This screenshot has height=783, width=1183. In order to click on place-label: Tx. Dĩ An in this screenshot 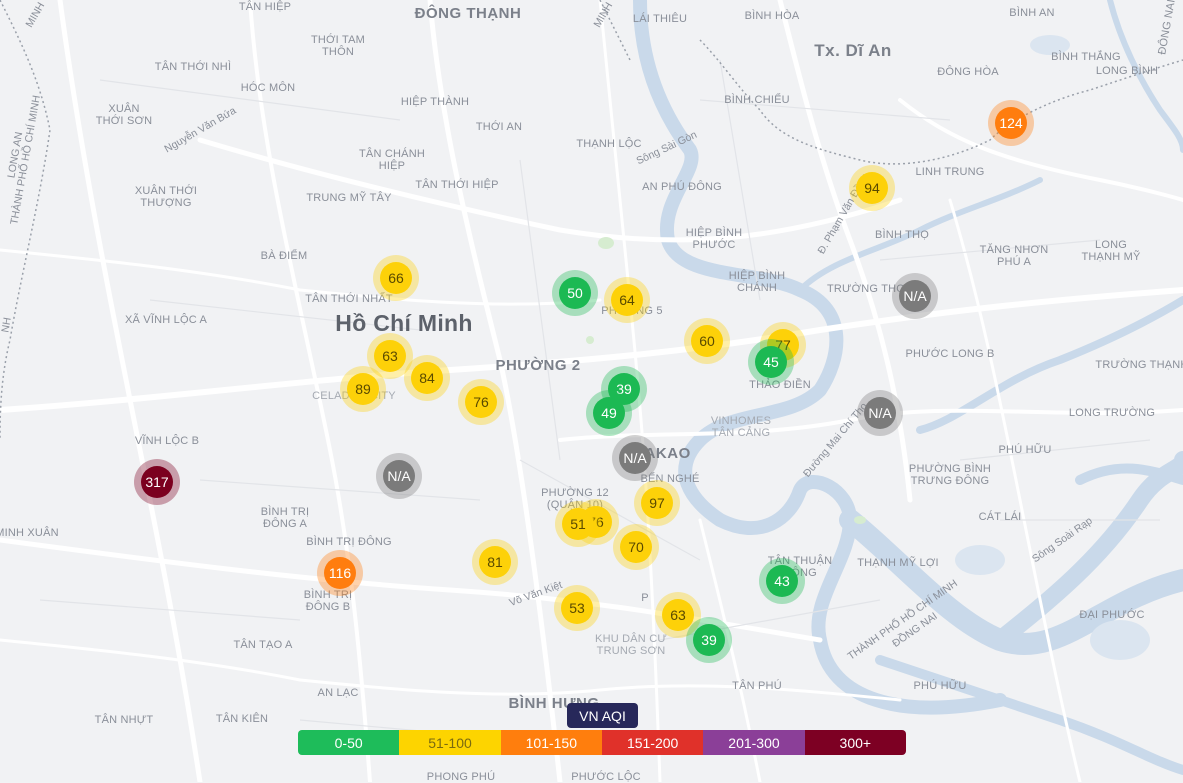, I will do `click(853, 50)`.